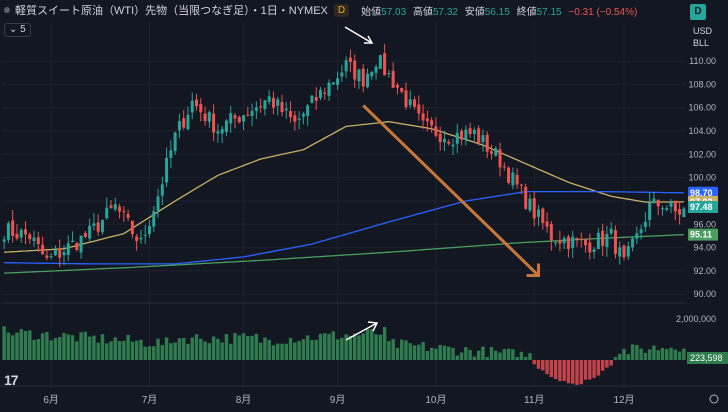 Image resolution: width=728 pixels, height=412 pixels. I want to click on tradingview-logo-icon: 17, so click(11, 380).